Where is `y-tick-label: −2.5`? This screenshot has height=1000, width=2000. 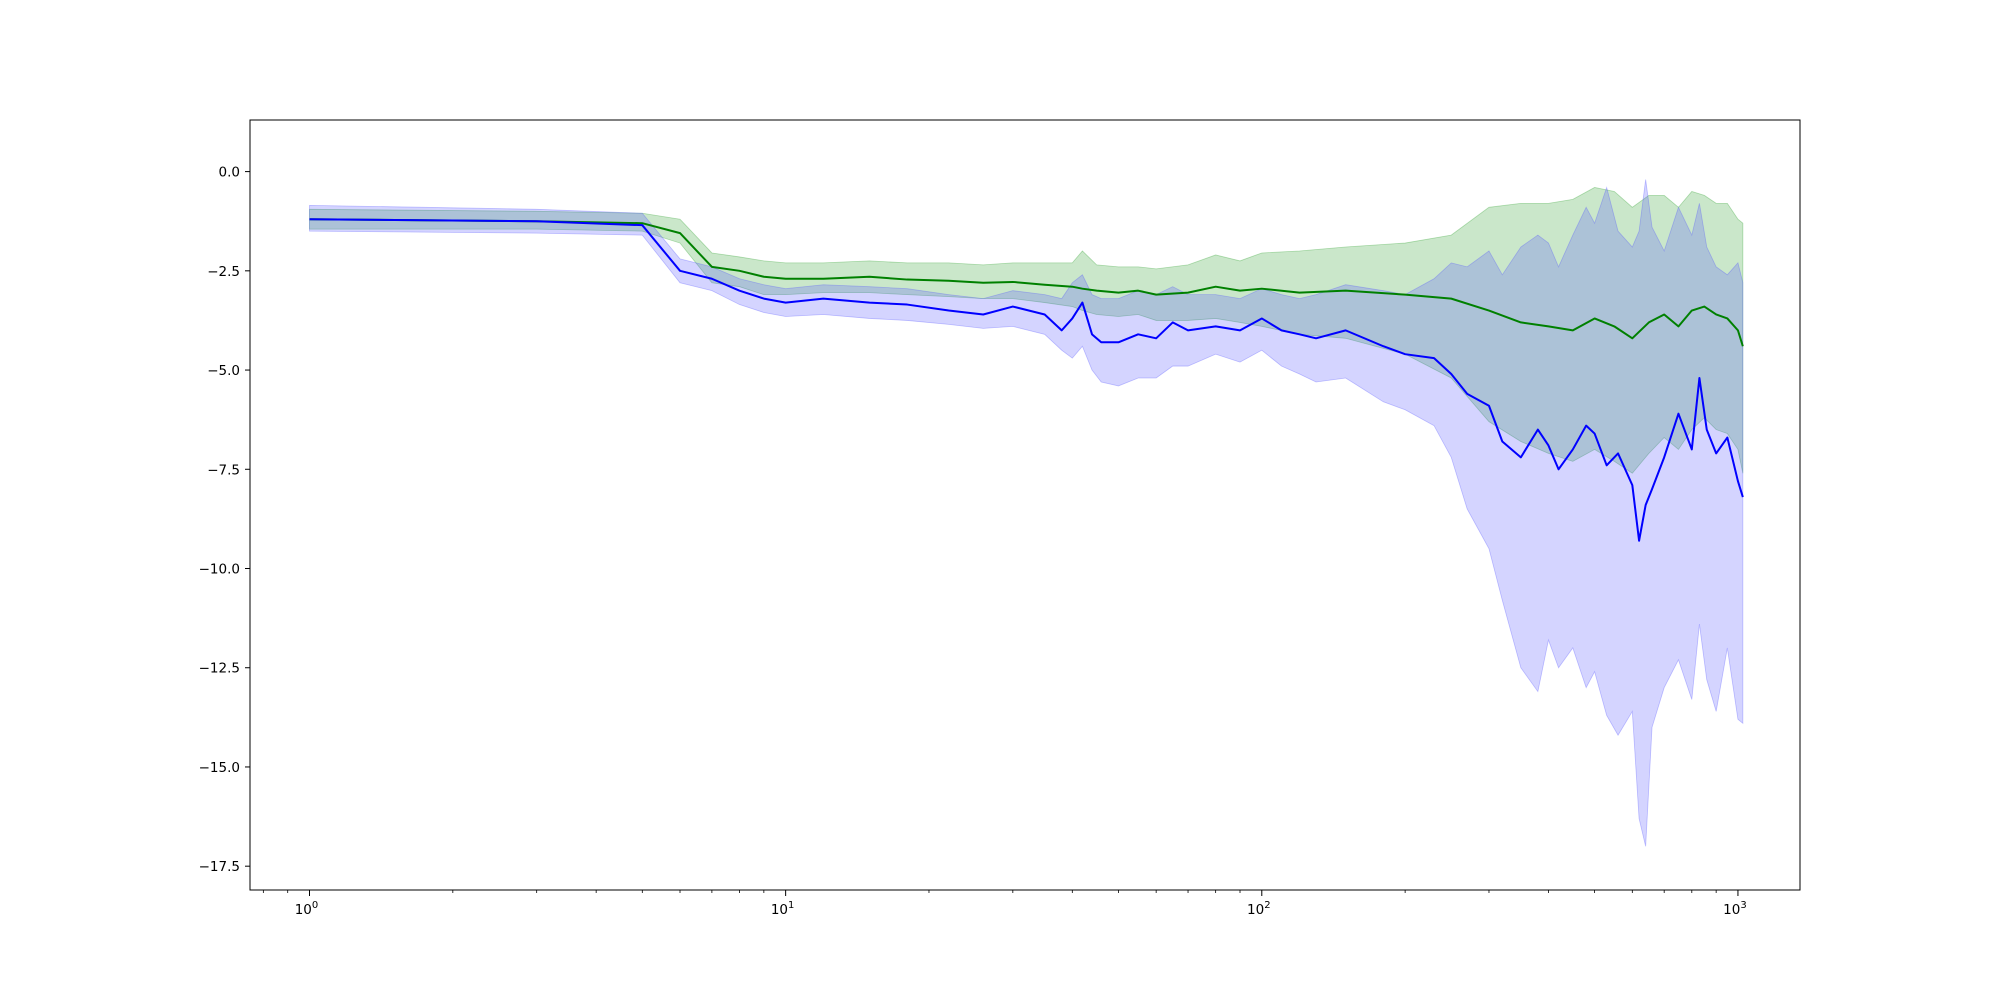 y-tick-label: −2.5 is located at coordinates (223, 272).